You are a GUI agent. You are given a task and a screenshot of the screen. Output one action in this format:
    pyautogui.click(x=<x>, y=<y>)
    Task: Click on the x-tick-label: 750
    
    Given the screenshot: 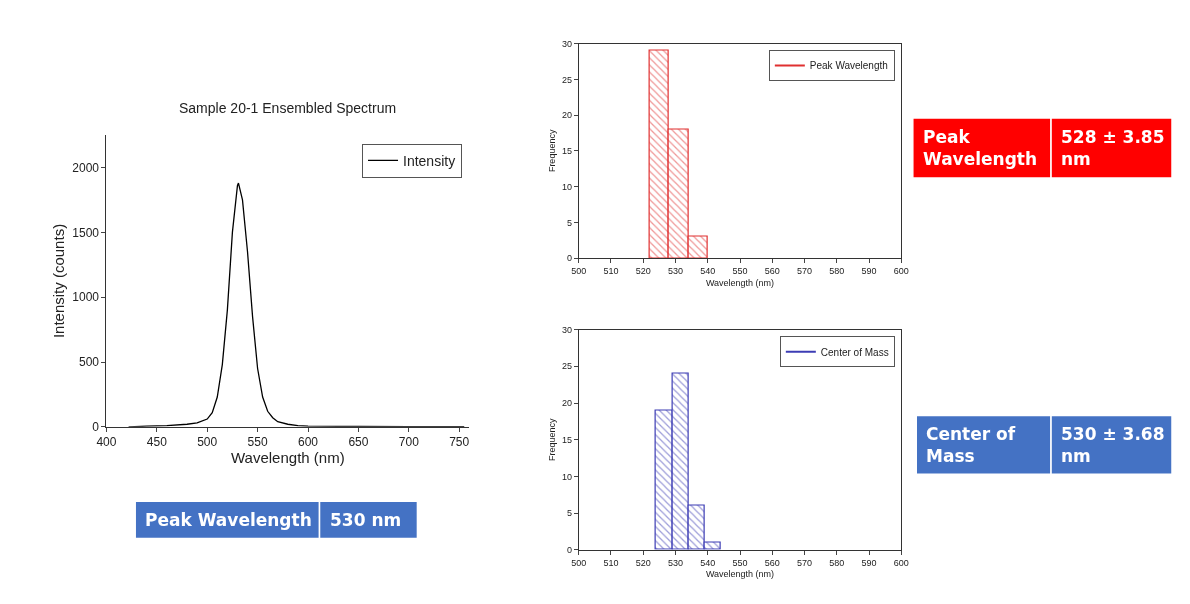 What is the action you would take?
    pyautogui.click(x=459, y=442)
    